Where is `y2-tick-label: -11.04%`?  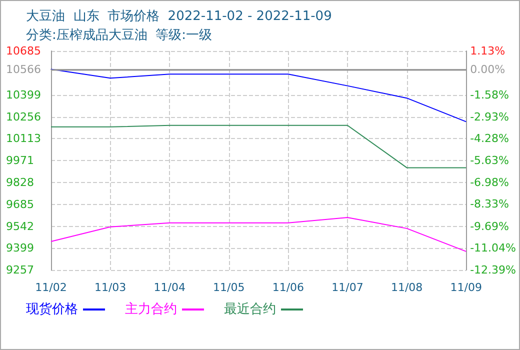
y2-tick-label: -11.04% is located at coordinates (493, 248).